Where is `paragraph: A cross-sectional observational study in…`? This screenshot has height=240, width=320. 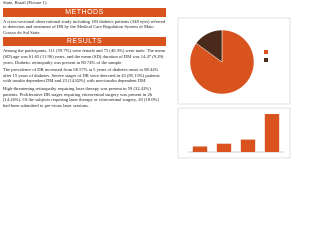
paragraph: A cross-sectional observational study in… is located at coordinates (84, 26).